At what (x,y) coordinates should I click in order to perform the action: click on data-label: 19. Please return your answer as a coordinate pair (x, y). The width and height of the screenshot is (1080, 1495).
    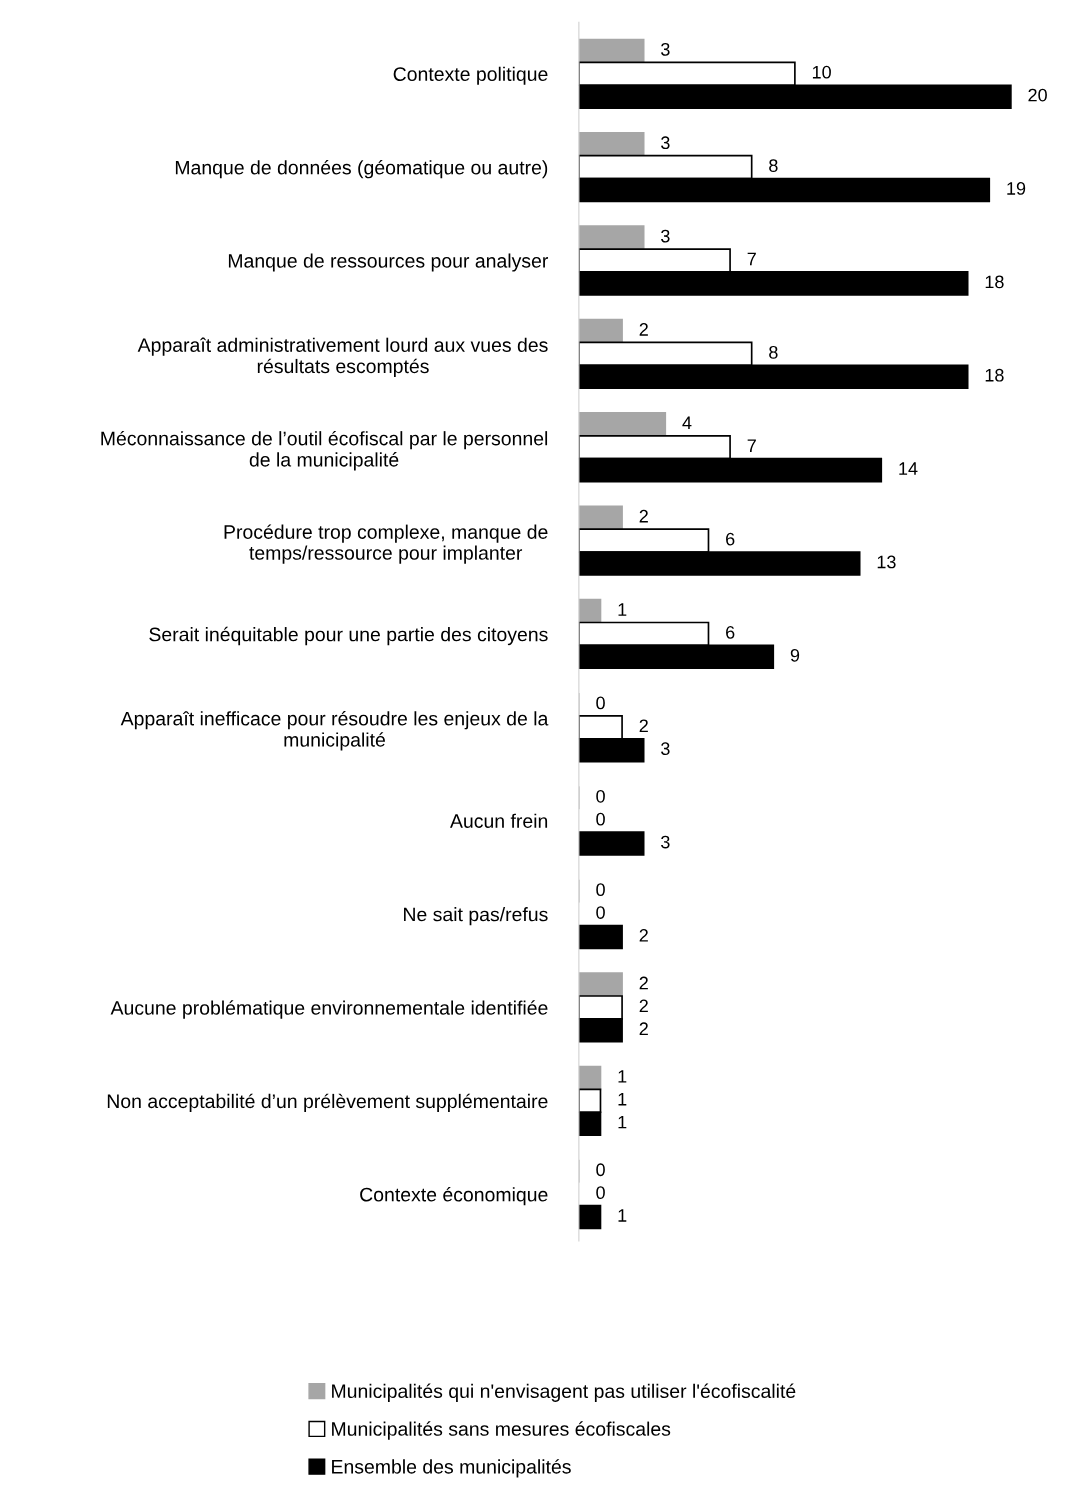
    Looking at the image, I should click on (1016, 188).